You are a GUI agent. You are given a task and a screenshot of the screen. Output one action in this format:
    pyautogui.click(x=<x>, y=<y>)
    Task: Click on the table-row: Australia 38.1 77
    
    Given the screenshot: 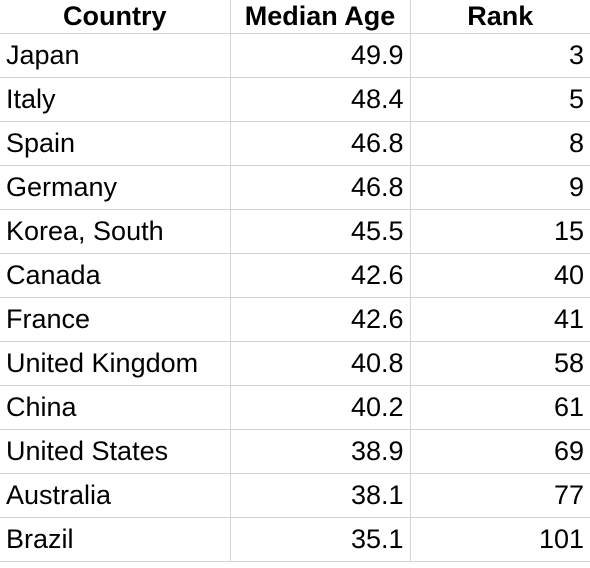 What is the action you would take?
    pyautogui.click(x=295, y=495)
    